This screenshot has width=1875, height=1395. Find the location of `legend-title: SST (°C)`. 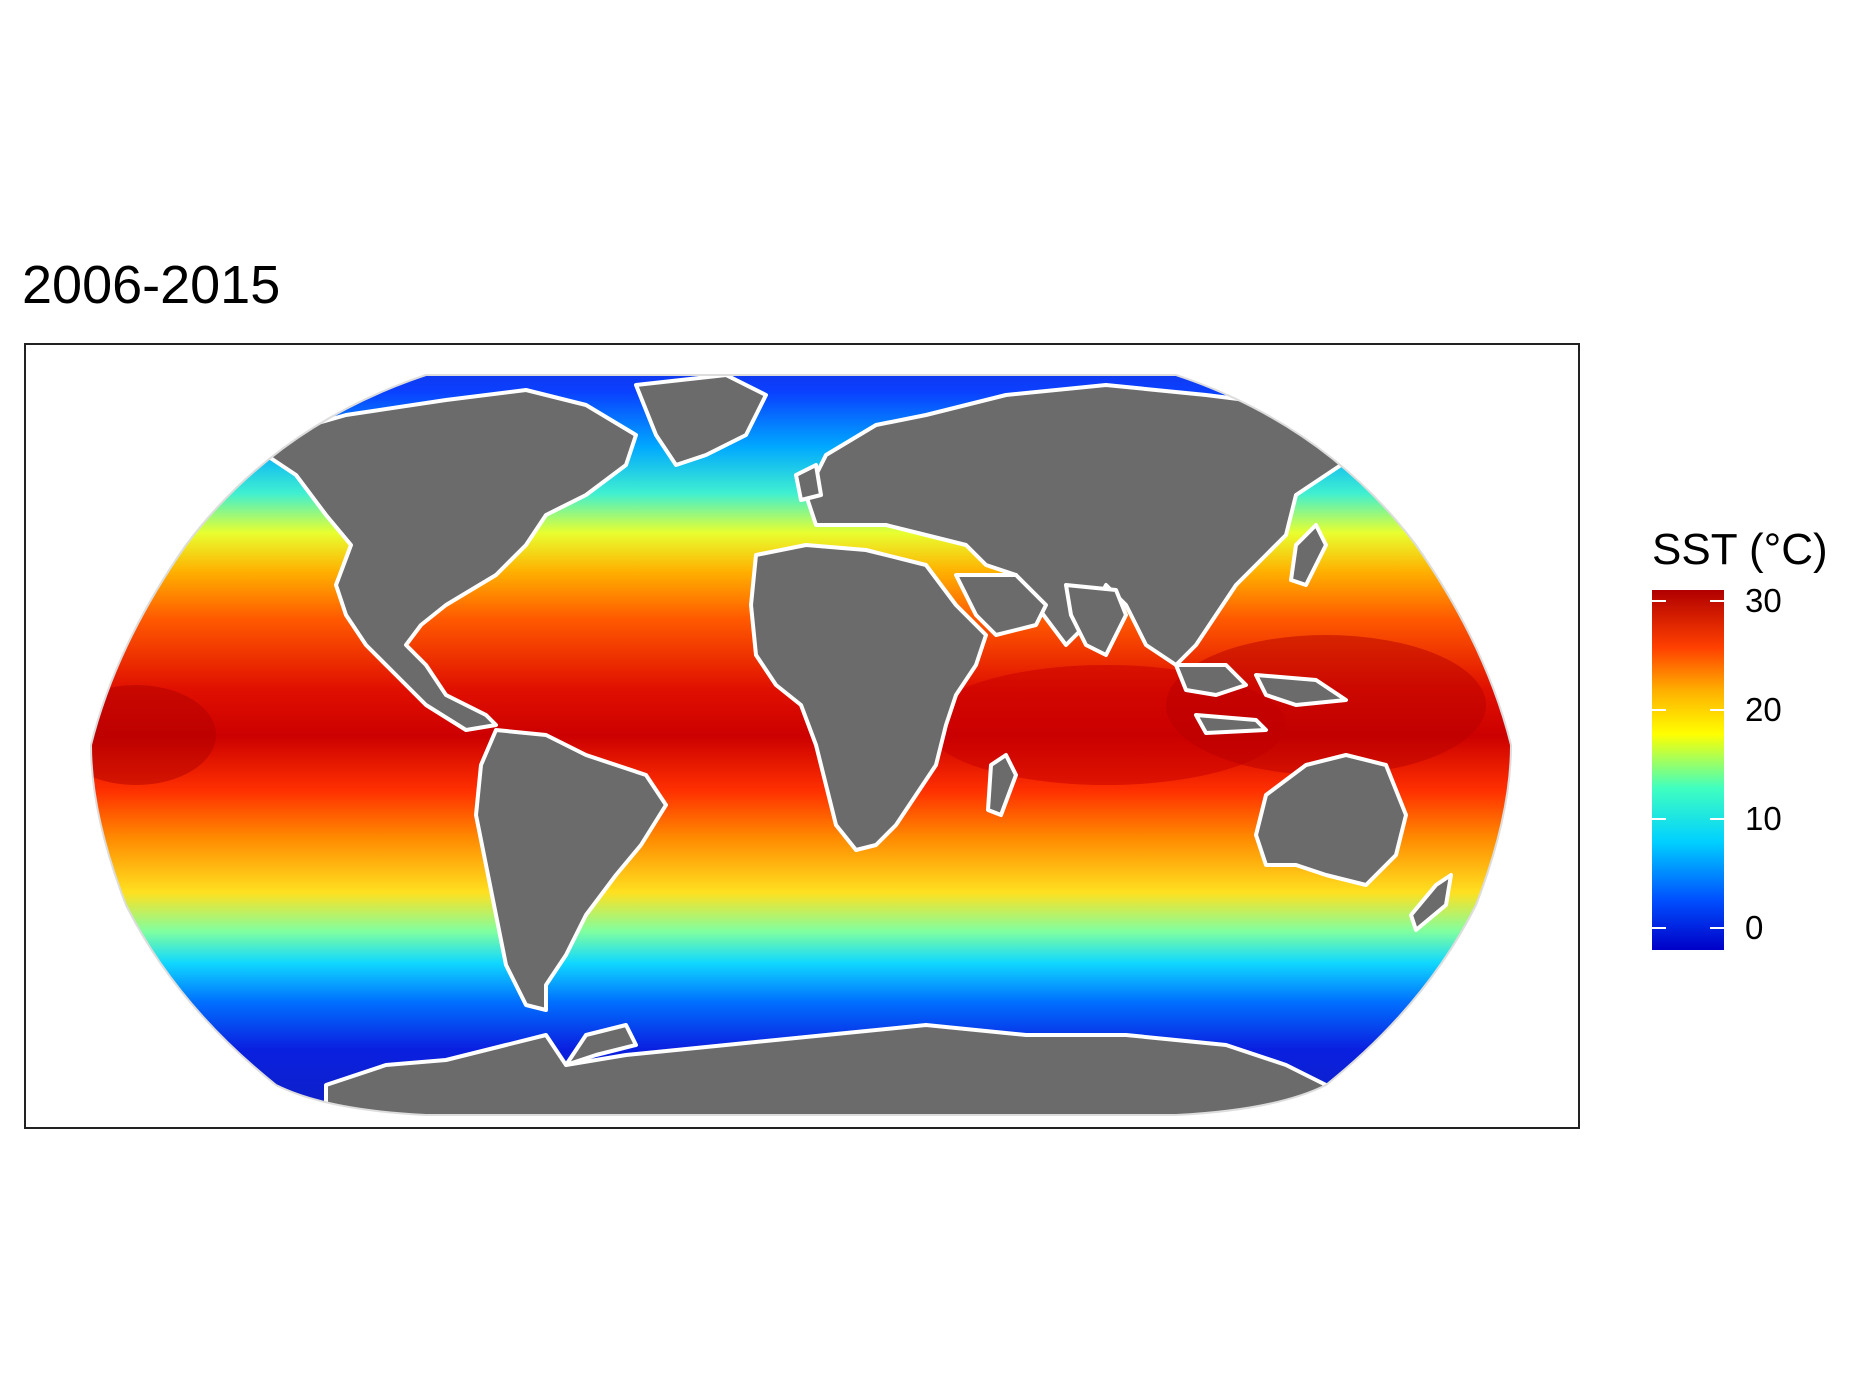

legend-title: SST (°C) is located at coordinates (1740, 549).